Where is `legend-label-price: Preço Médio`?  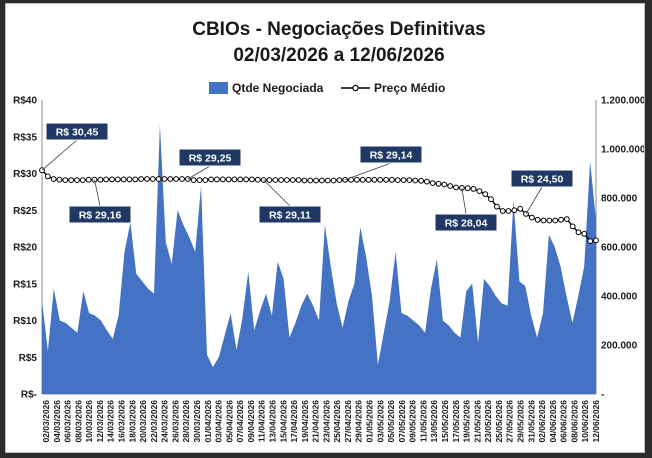 legend-label-price: Preço Médio is located at coordinates (409, 88).